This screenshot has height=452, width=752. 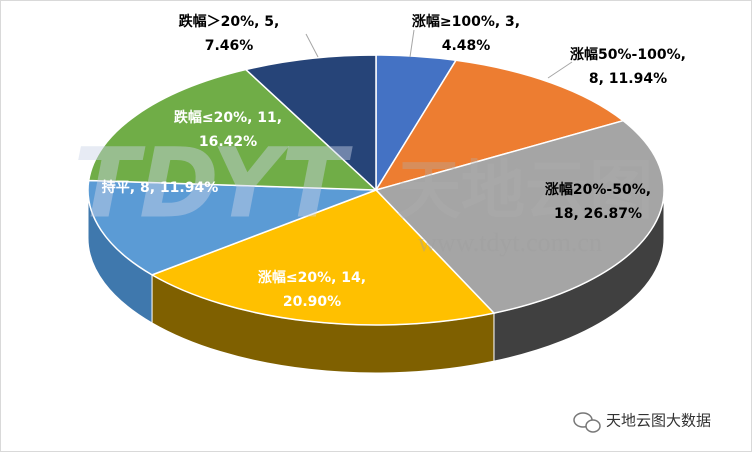 I want to click on footer-icon, so click(x=587, y=422).